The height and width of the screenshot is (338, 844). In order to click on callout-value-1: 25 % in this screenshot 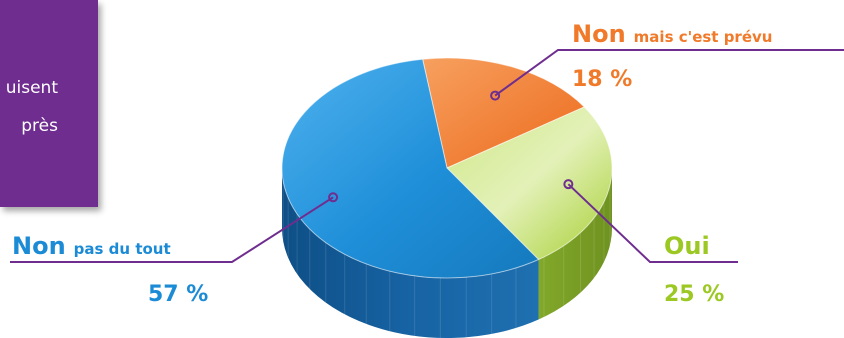, I will do `click(694, 294)`.